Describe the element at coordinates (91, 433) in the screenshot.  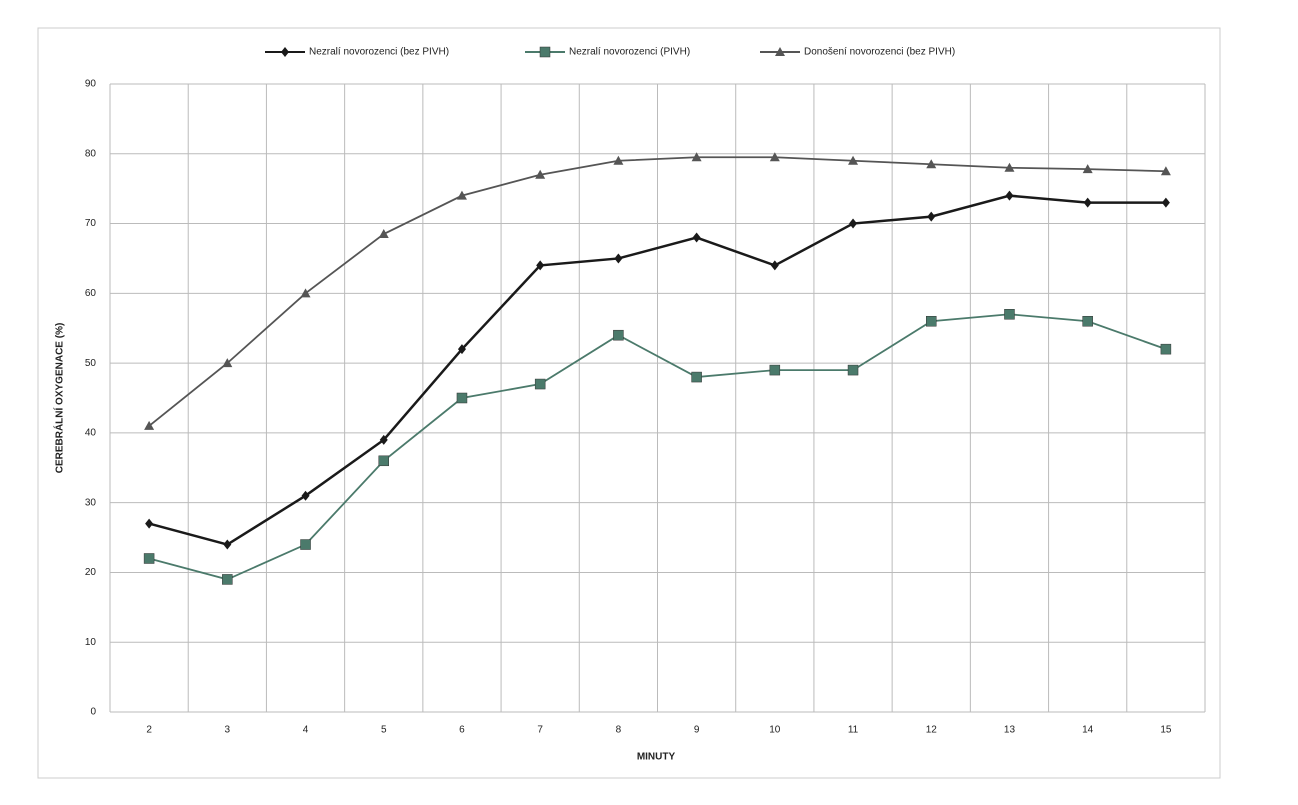
I see `y-tick-label: 40` at that location.